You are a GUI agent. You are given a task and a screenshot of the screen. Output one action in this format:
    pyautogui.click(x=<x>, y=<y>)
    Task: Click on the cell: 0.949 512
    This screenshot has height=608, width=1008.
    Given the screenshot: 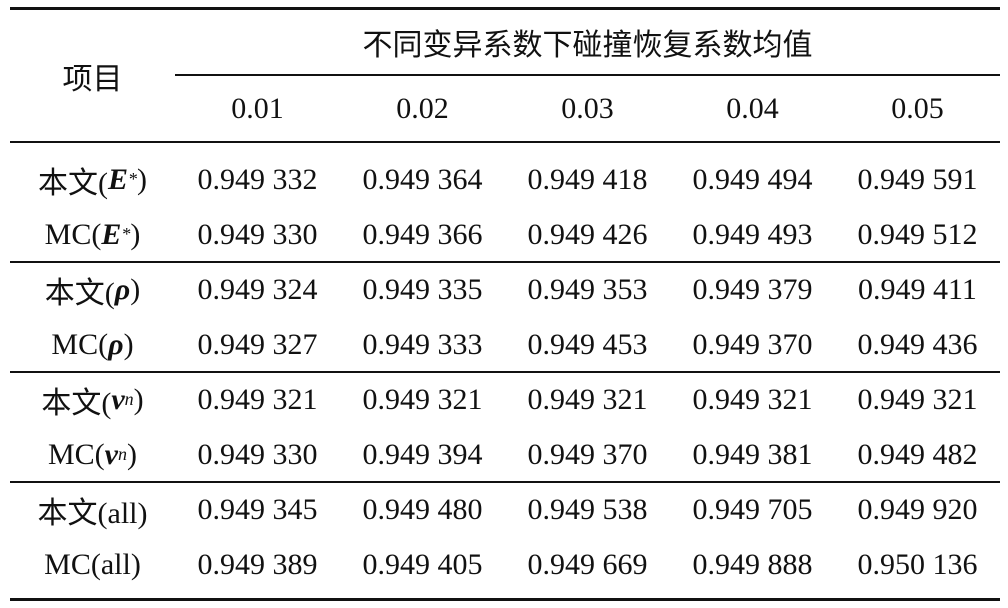 What is the action you would take?
    pyautogui.click(x=917, y=234)
    